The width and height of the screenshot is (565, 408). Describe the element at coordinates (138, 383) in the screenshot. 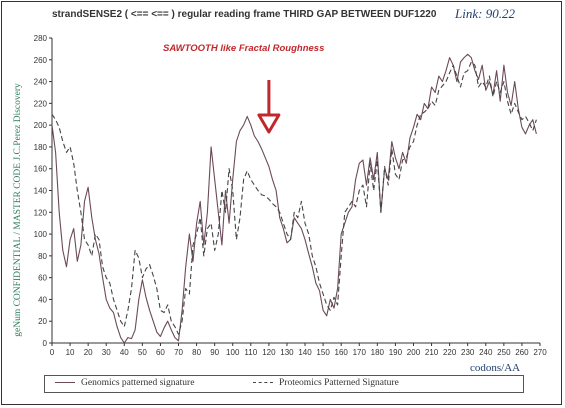

I see `legend-label-genomics: Genomics patterned signature` at that location.